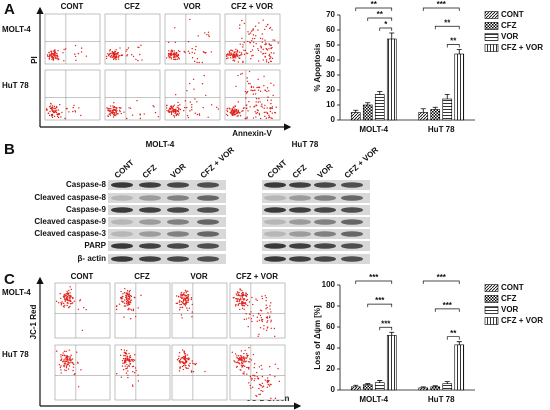 The image size is (550, 410). What do you see at coordinates (34, 60) in the screenshot?
I see `axis-label: PI` at bounding box center [34, 60].